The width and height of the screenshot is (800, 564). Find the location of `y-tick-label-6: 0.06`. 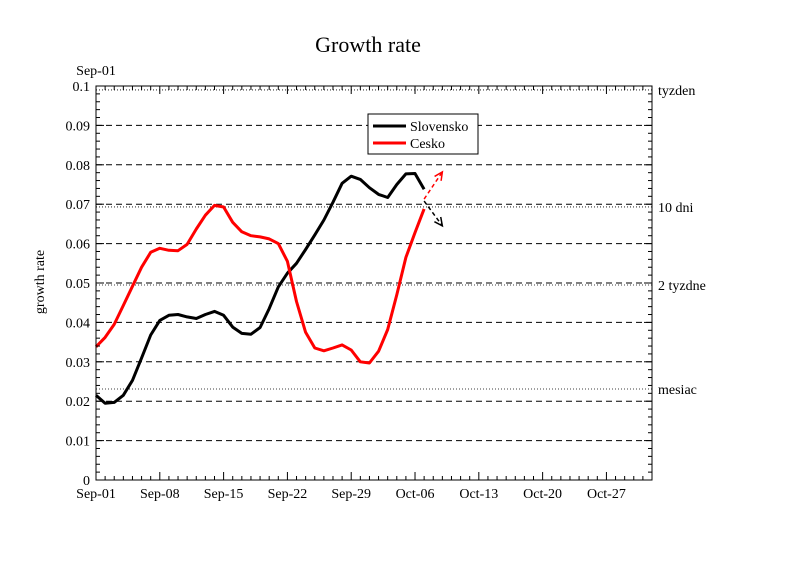

y-tick-label-6: 0.06 is located at coordinates (78, 245).